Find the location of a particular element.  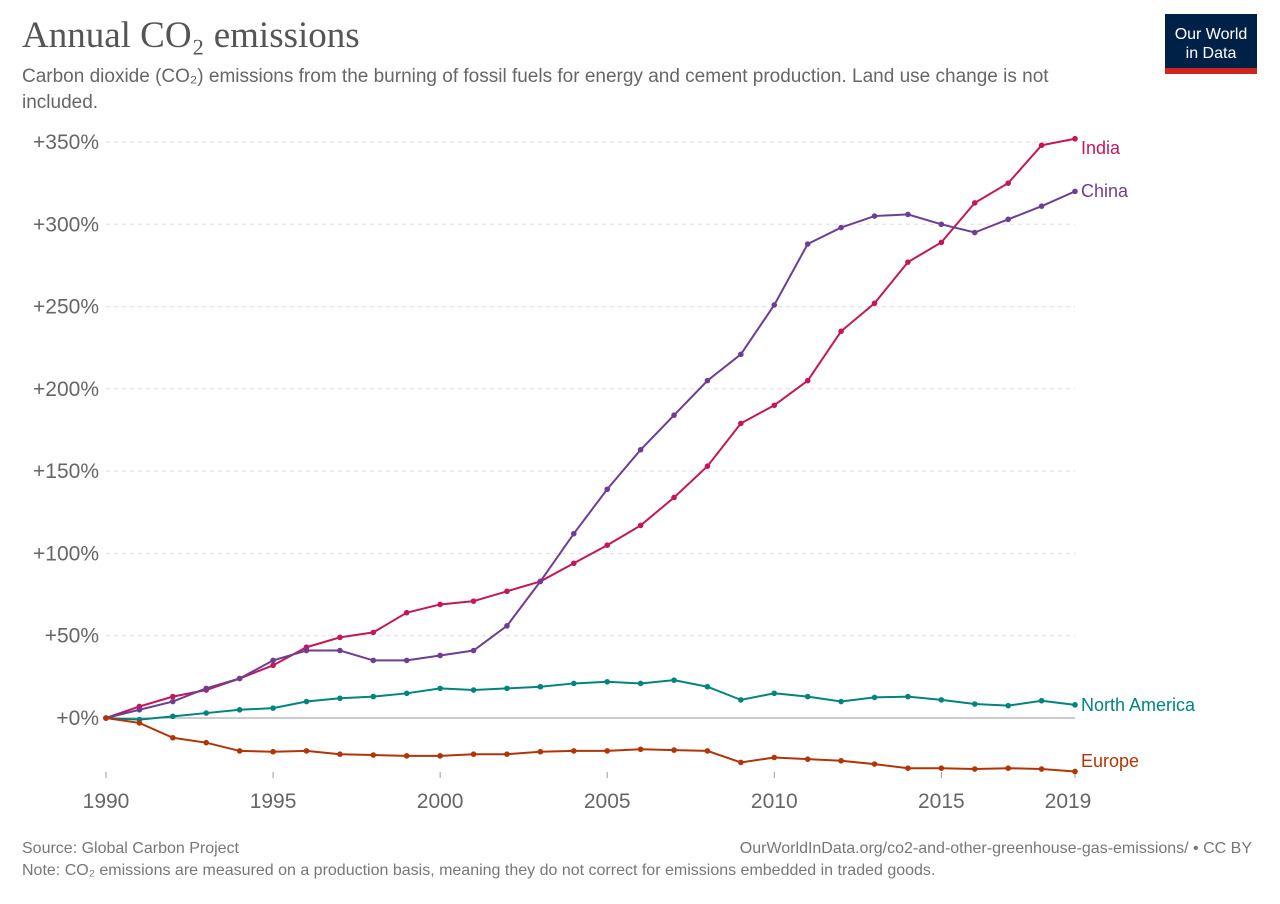

y-tick-label: +150% is located at coordinates (66, 471).